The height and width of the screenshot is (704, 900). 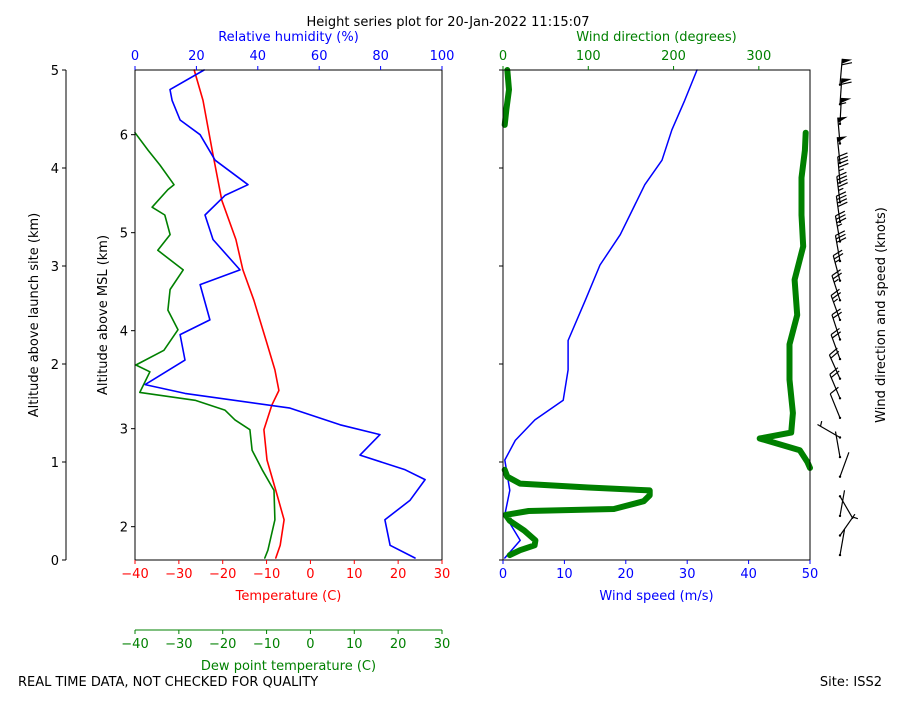 What do you see at coordinates (851, 682) in the screenshot?
I see `site-label: Site: ISS2` at bounding box center [851, 682].